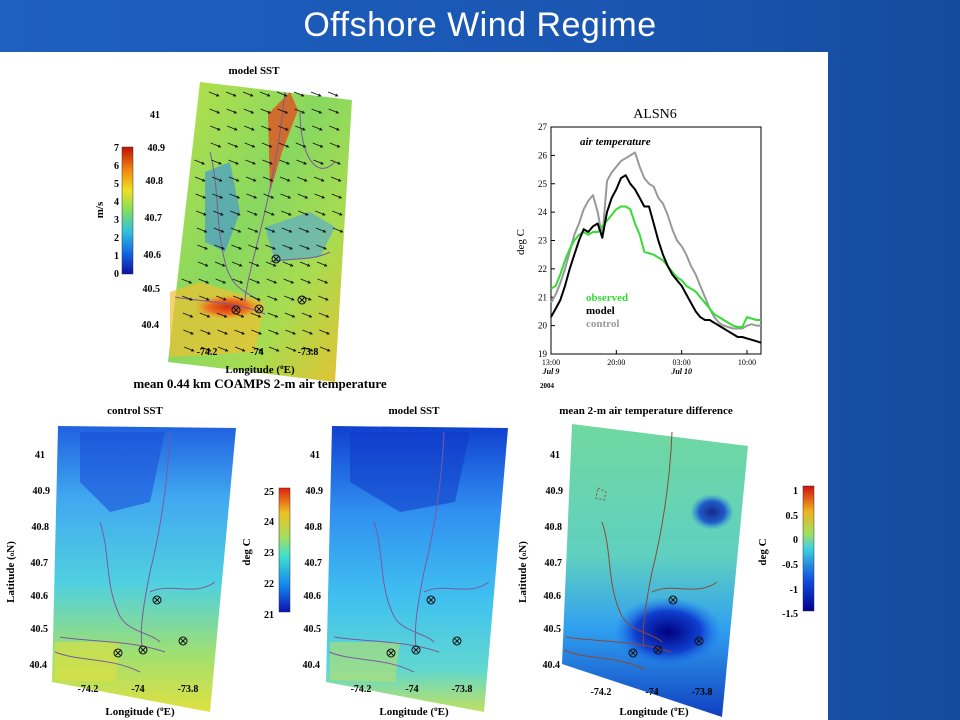 This screenshot has width=960, height=720. What do you see at coordinates (607, 311) in the screenshot?
I see `chart-legend: observed model control` at bounding box center [607, 311].